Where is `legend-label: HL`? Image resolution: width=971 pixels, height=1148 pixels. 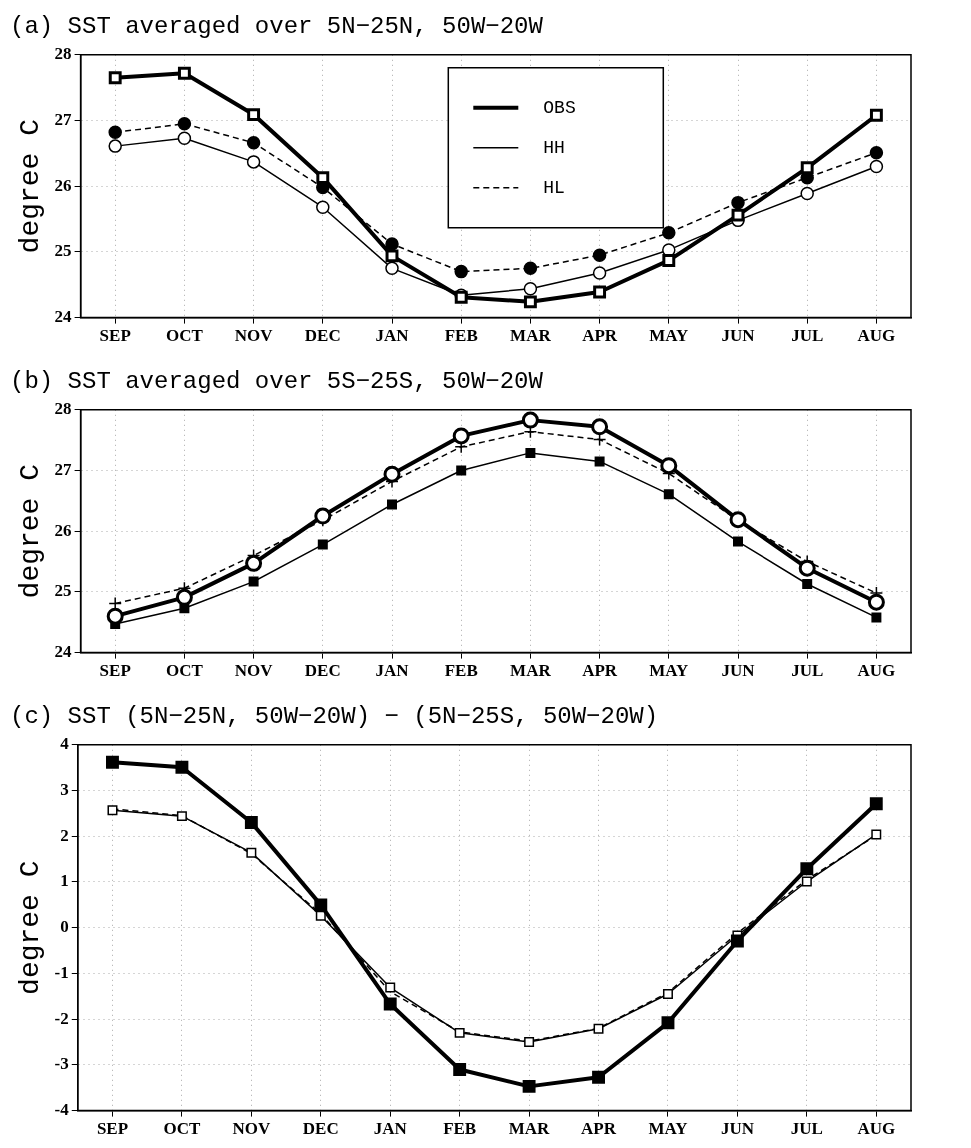 legend-label: HL is located at coordinates (554, 187).